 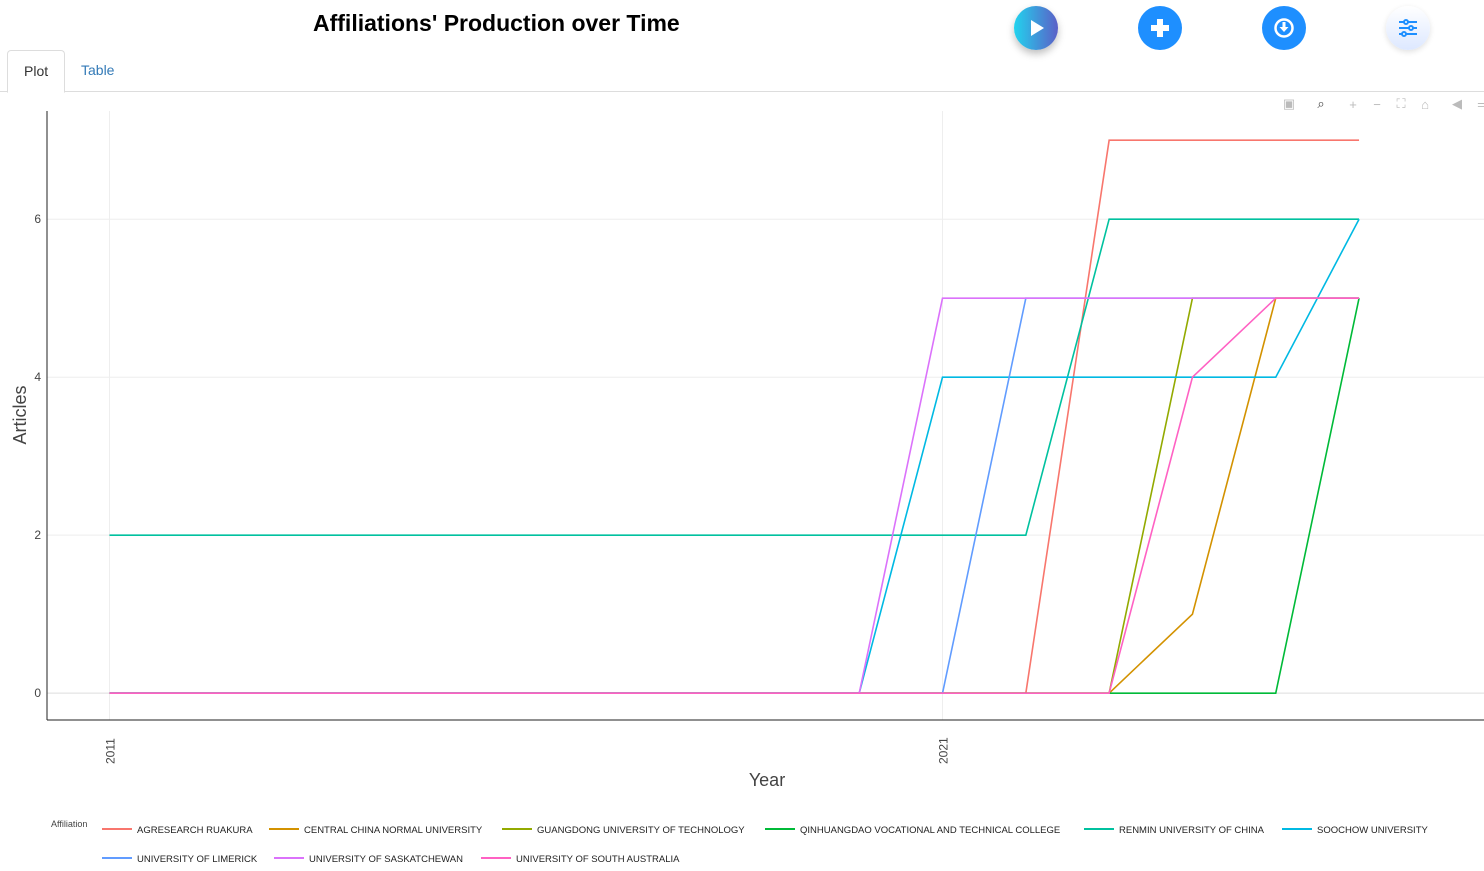 I want to click on play-button, so click(x=1036, y=28).